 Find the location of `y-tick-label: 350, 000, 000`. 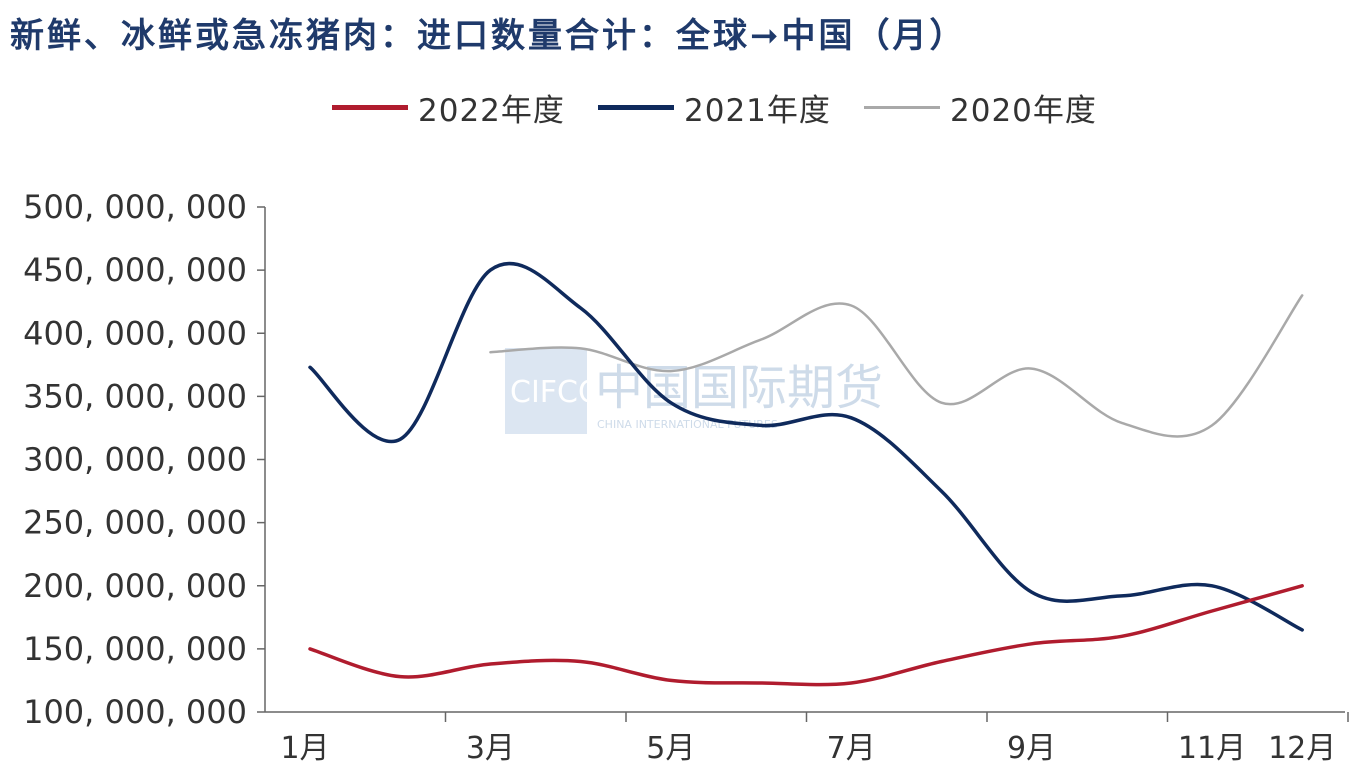

y-tick-label: 350, 000, 000 is located at coordinates (135, 396).